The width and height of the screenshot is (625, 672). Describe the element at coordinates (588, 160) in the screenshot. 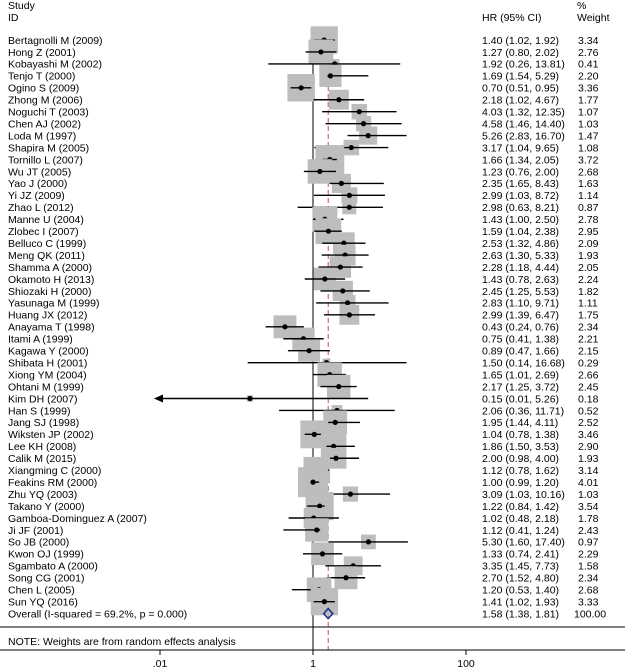

I see `weight-value: 3.72` at that location.